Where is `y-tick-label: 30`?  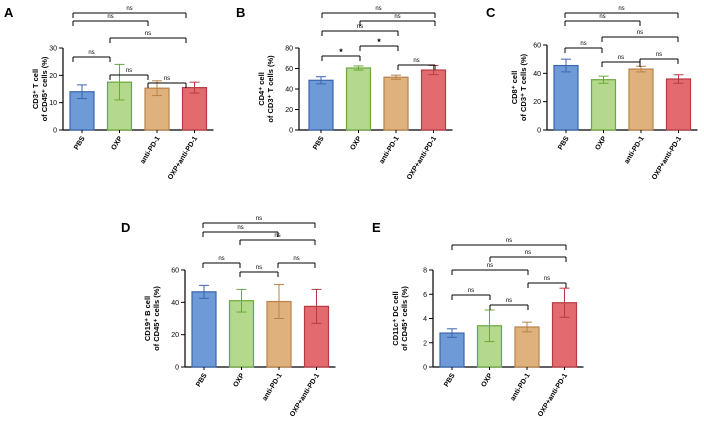
y-tick-label: 30 is located at coordinates (53, 49).